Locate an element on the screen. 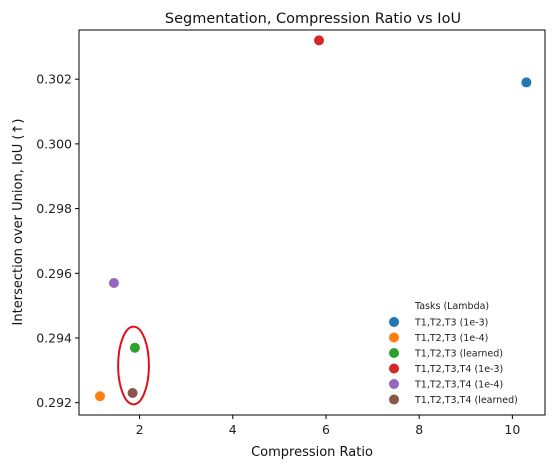 The height and width of the screenshot is (468, 554). x-axis-ticks: 2 4 6 8 10 is located at coordinates (328, 426).